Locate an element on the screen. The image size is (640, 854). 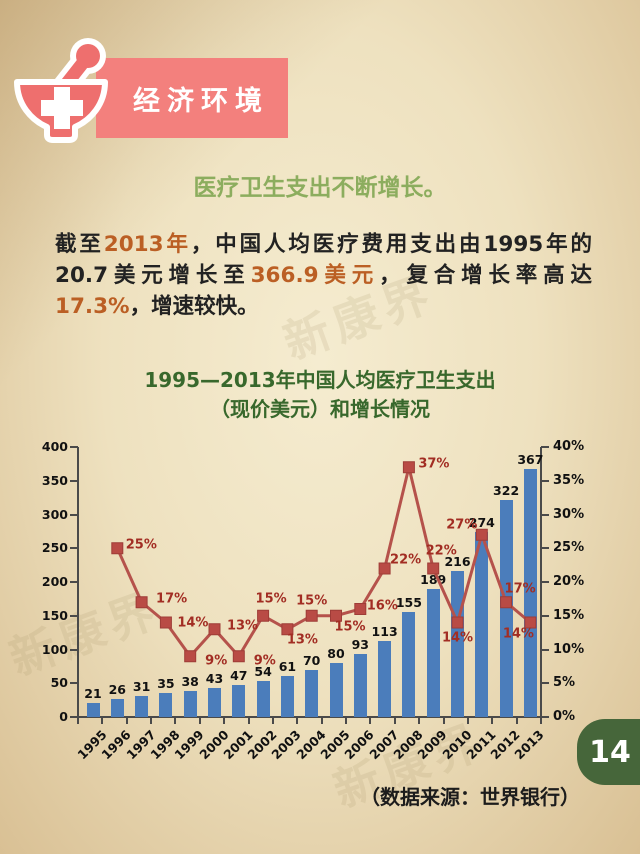
right-axis-label: 5% is located at coordinates (564, 683).